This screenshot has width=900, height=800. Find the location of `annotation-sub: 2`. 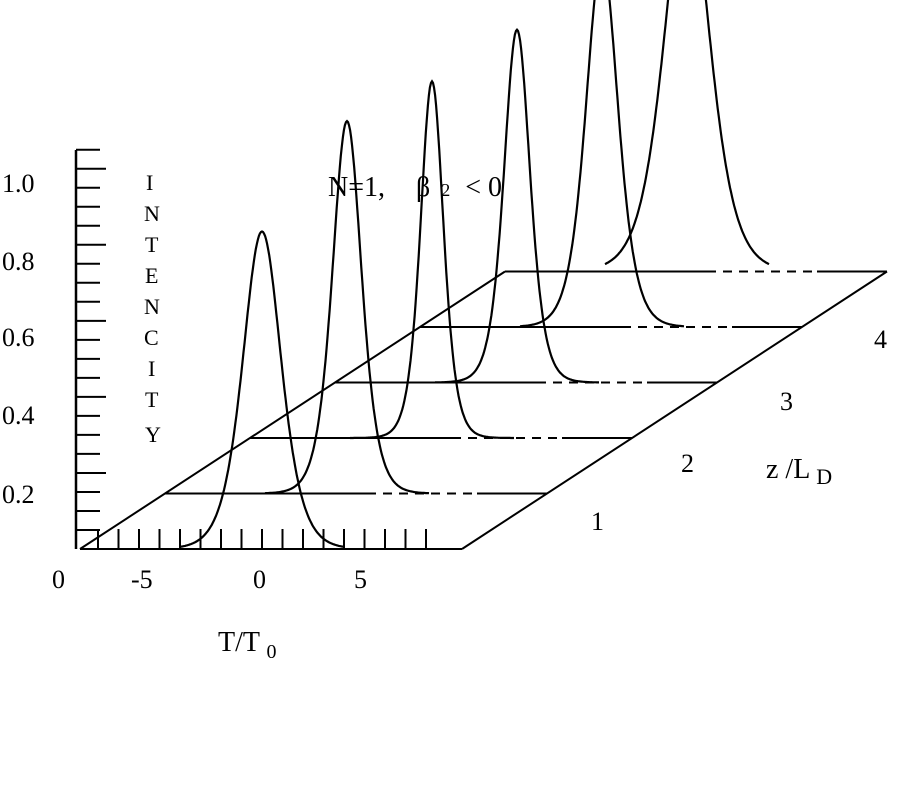

annotation-sub: 2 is located at coordinates (445, 190).